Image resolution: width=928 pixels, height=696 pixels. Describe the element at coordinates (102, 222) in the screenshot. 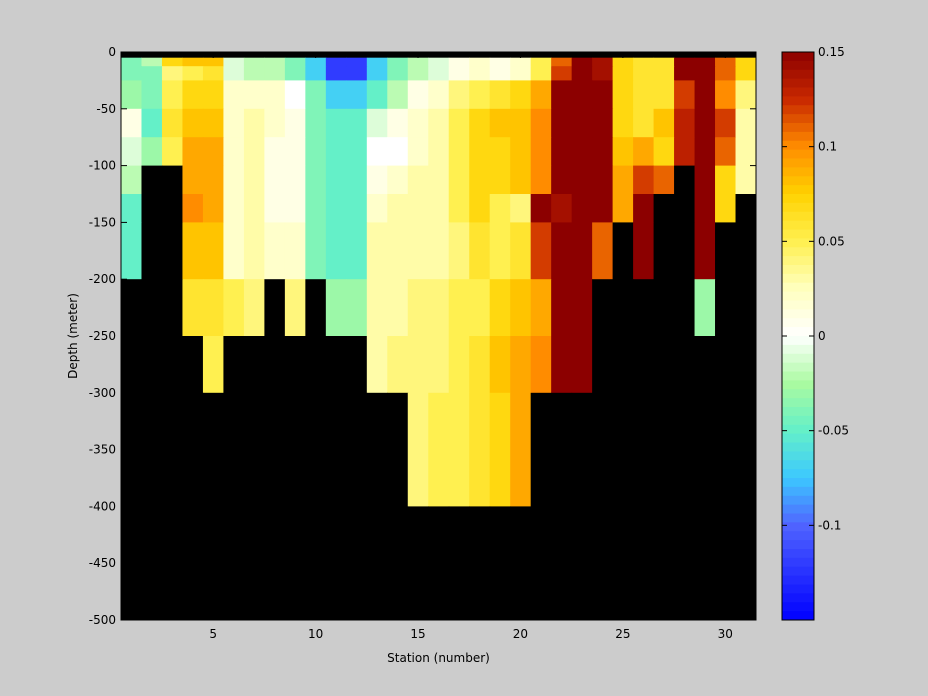

I see `y-tick-label: -150` at that location.